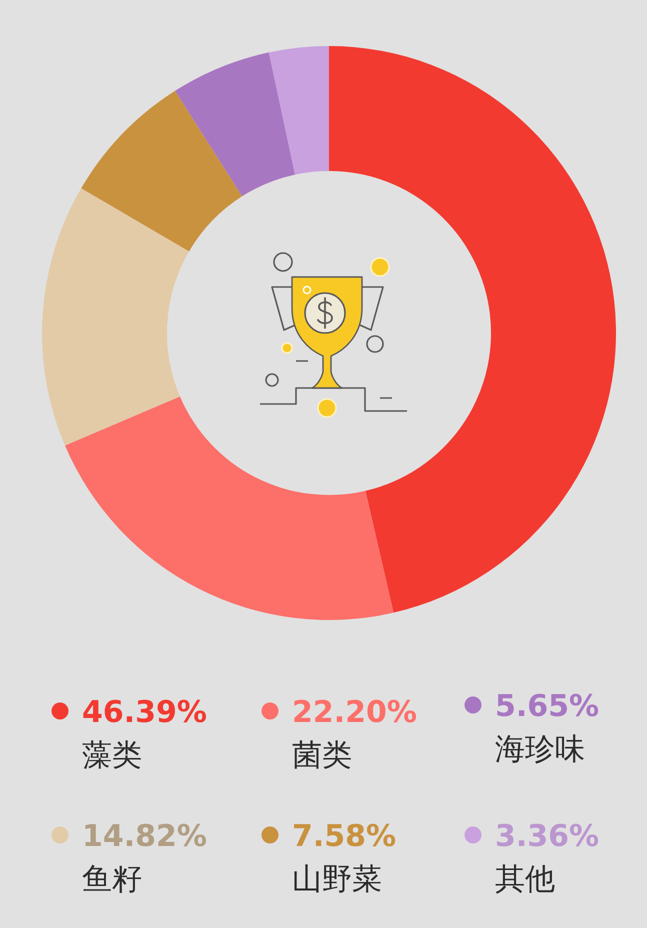  What do you see at coordinates (322, 755) in the screenshot?
I see `legend-label: 菌类` at bounding box center [322, 755].